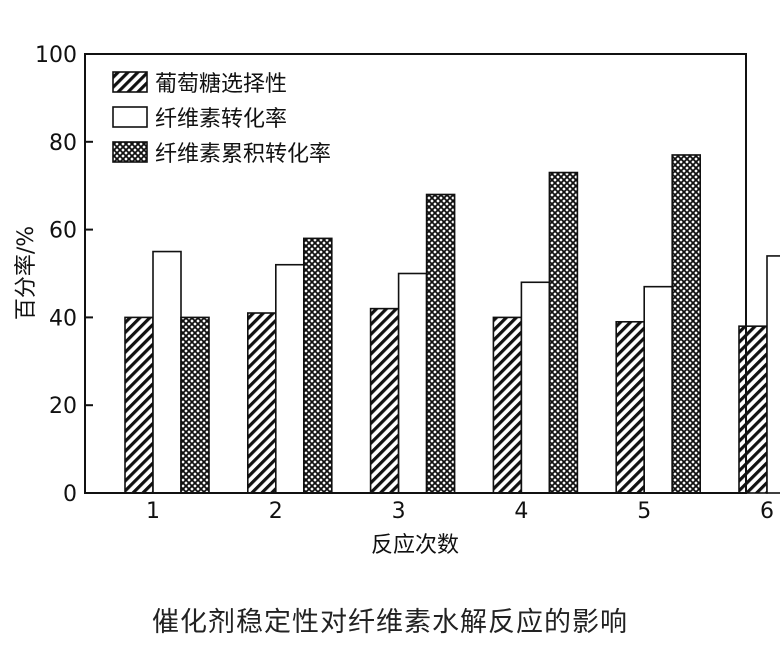 The width and height of the screenshot is (780, 663). I want to click on bar-纤维素累积转化率-5, so click(686, 324).